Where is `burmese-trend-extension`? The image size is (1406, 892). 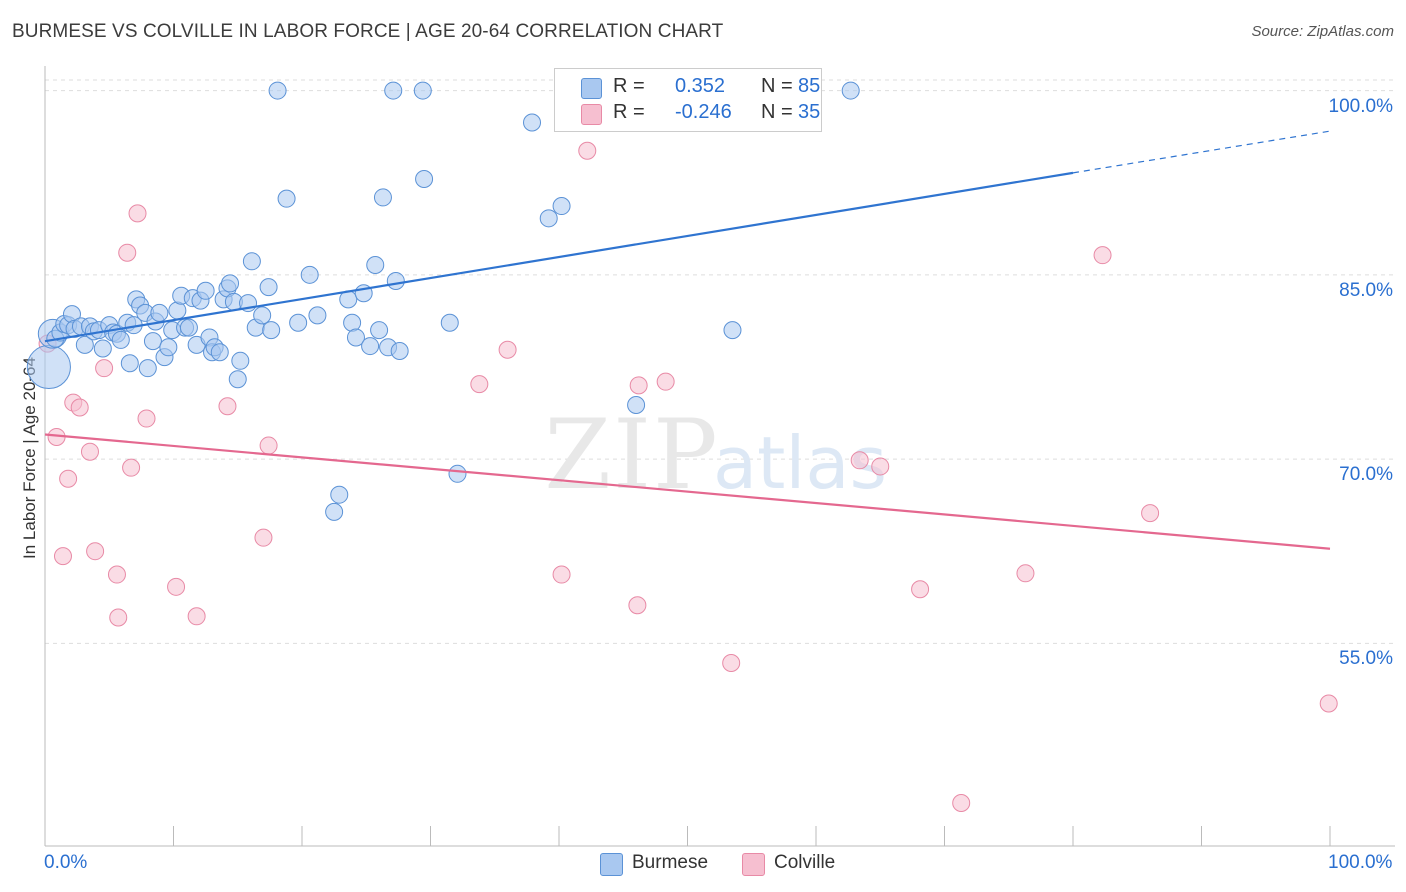
burmese-trend-extension is located at coordinates (1201, 152).